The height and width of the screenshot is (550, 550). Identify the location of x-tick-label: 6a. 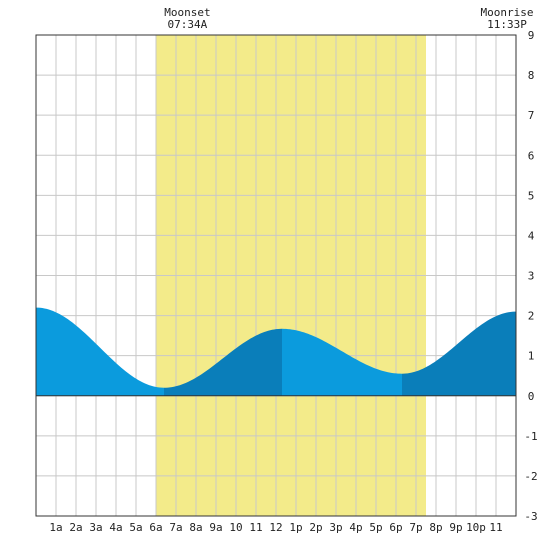
(155, 527).